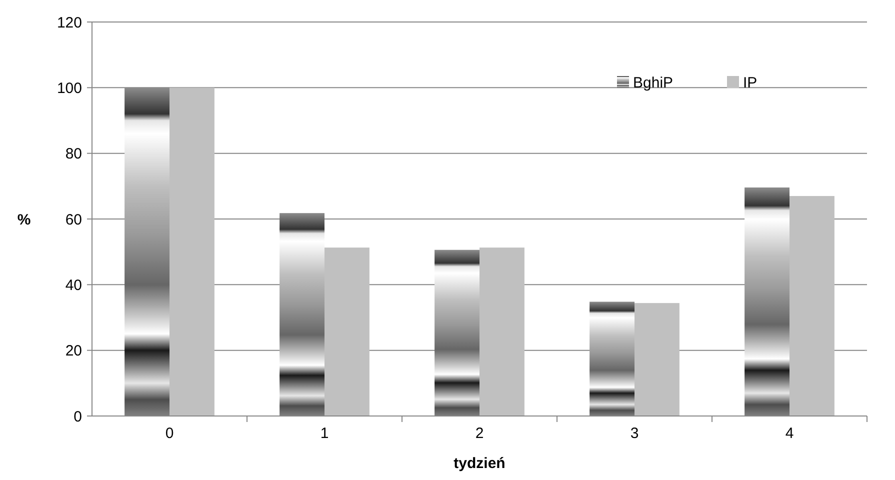  I want to click on x-tick-label: 0, so click(169, 433).